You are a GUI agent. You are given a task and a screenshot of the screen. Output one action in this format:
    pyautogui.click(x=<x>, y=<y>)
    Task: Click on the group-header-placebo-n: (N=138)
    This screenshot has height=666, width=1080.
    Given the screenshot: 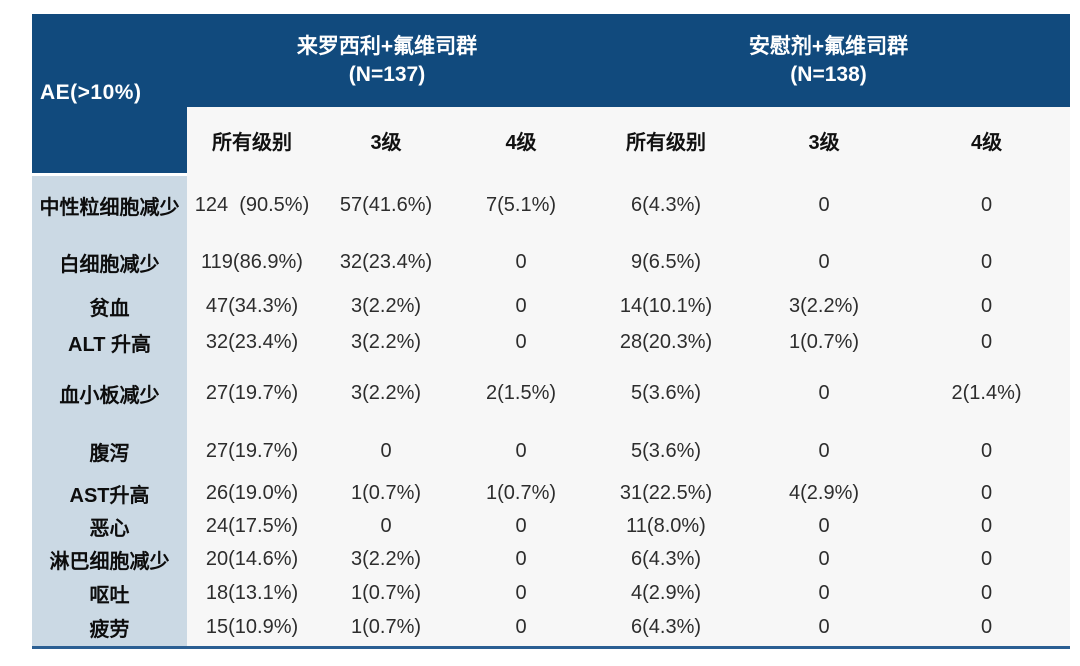 What is the action you would take?
    pyautogui.click(x=828, y=74)
    